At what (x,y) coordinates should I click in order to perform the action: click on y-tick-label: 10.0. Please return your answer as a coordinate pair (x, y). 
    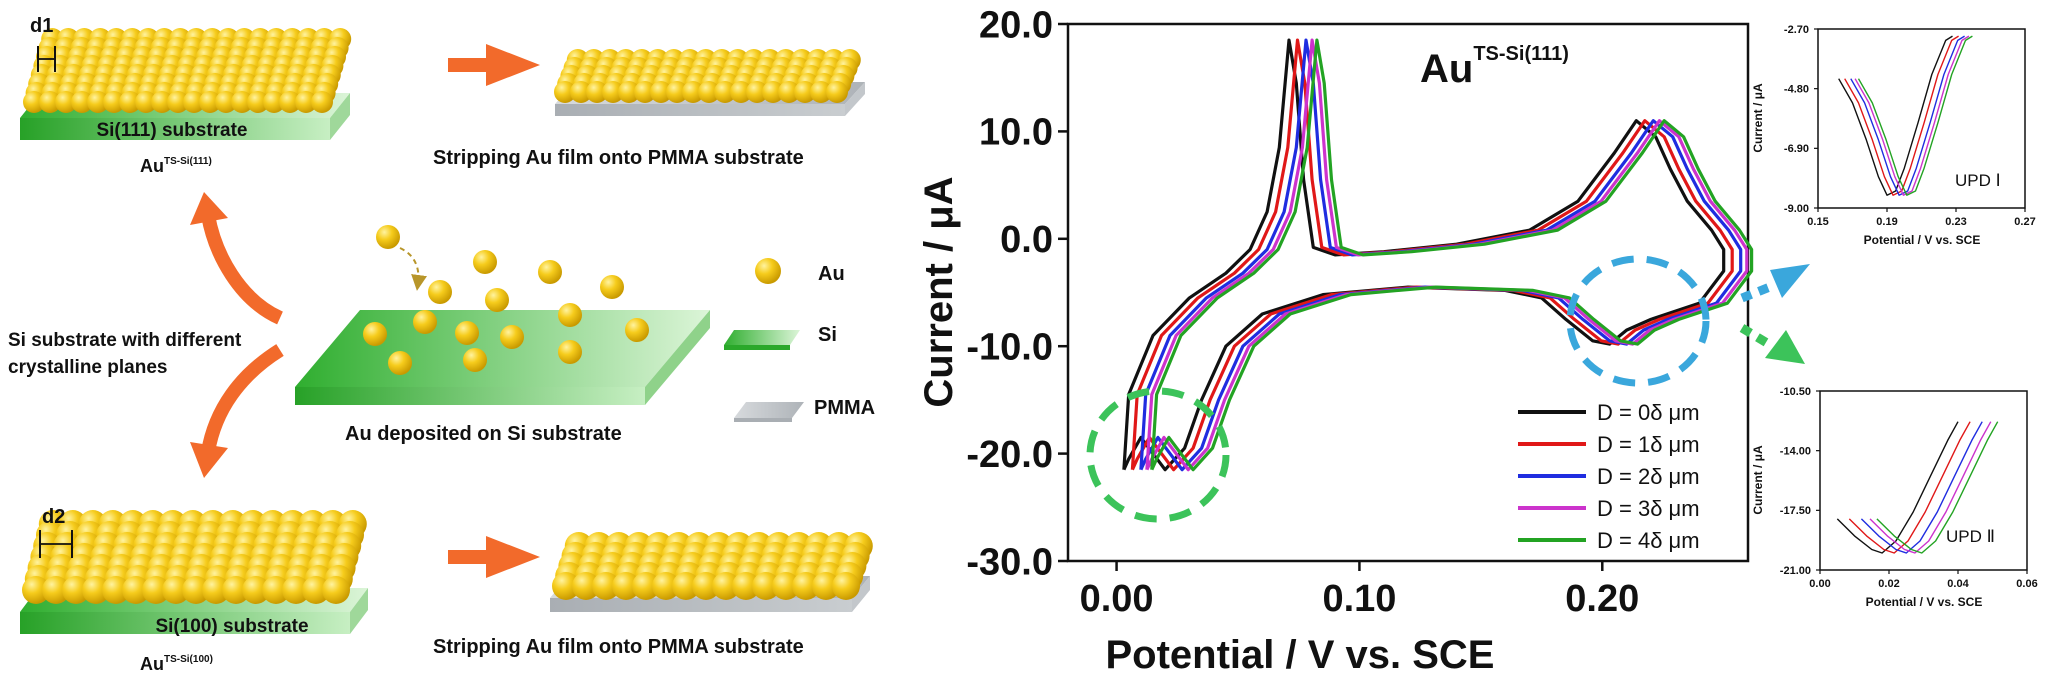
    Looking at the image, I should click on (1016, 133).